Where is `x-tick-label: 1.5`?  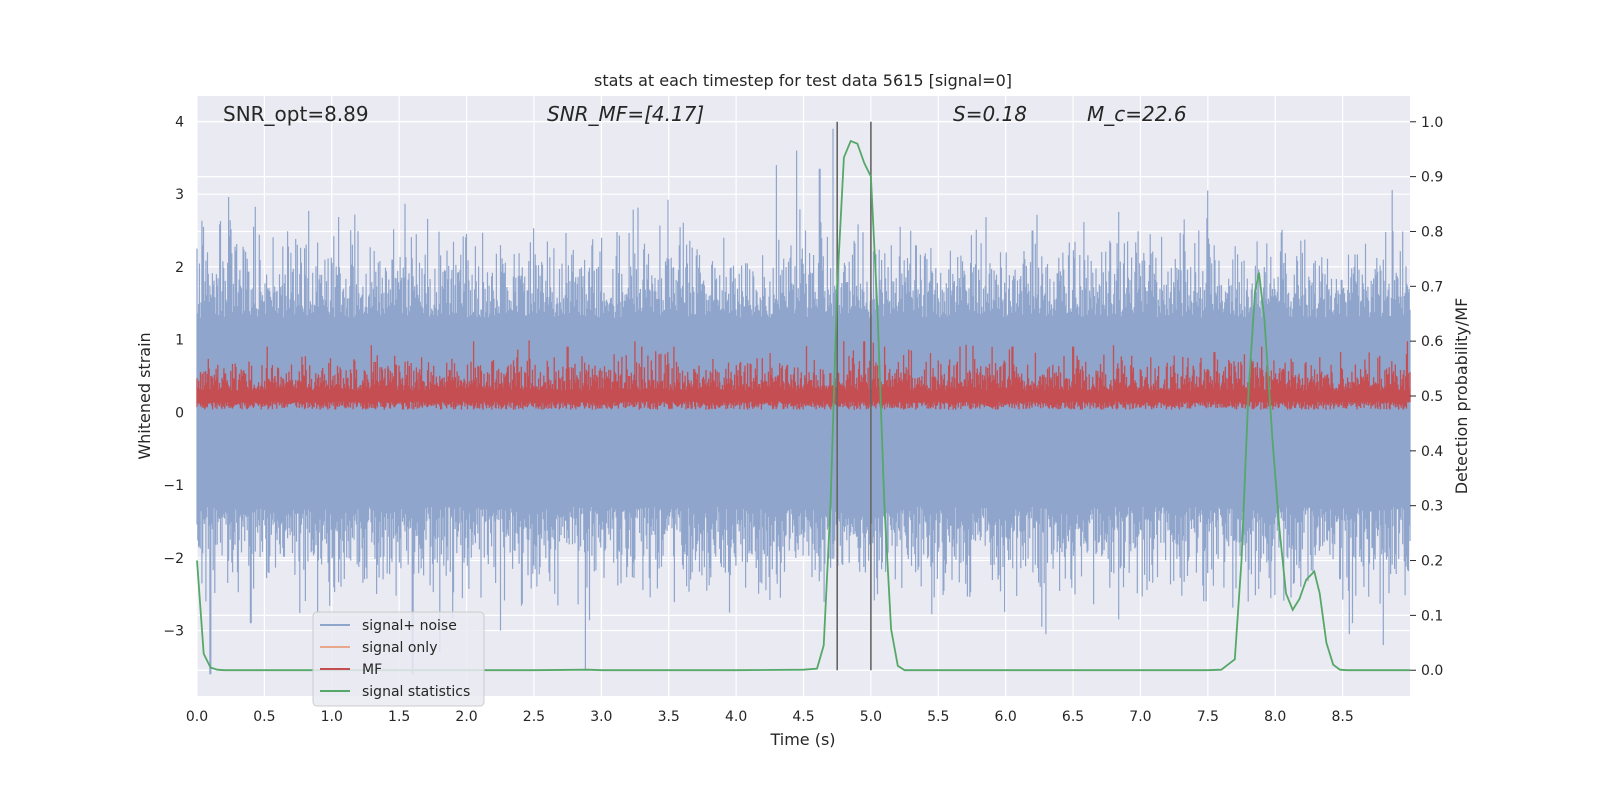
x-tick-label: 1.5 is located at coordinates (399, 717).